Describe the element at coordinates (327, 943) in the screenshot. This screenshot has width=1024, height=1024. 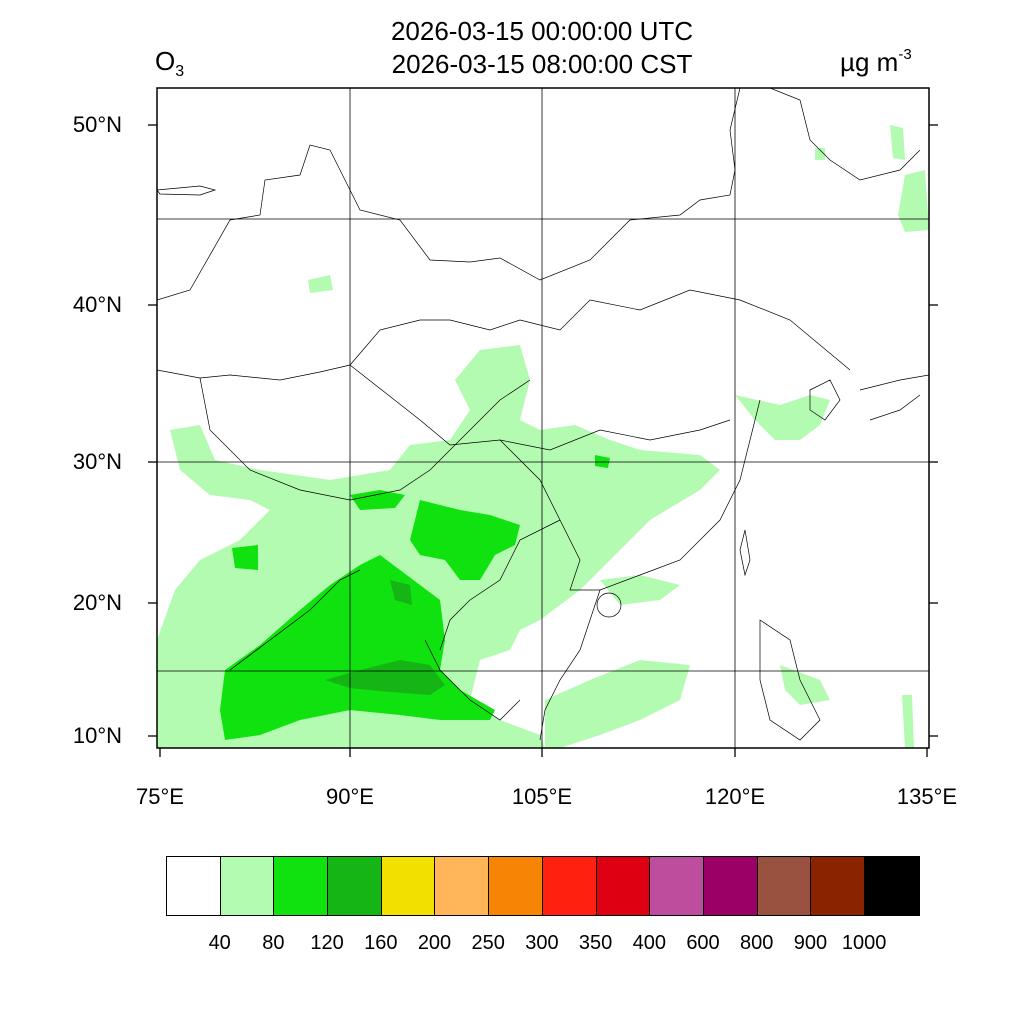
I see `colorbar-tick-label: 120` at that location.